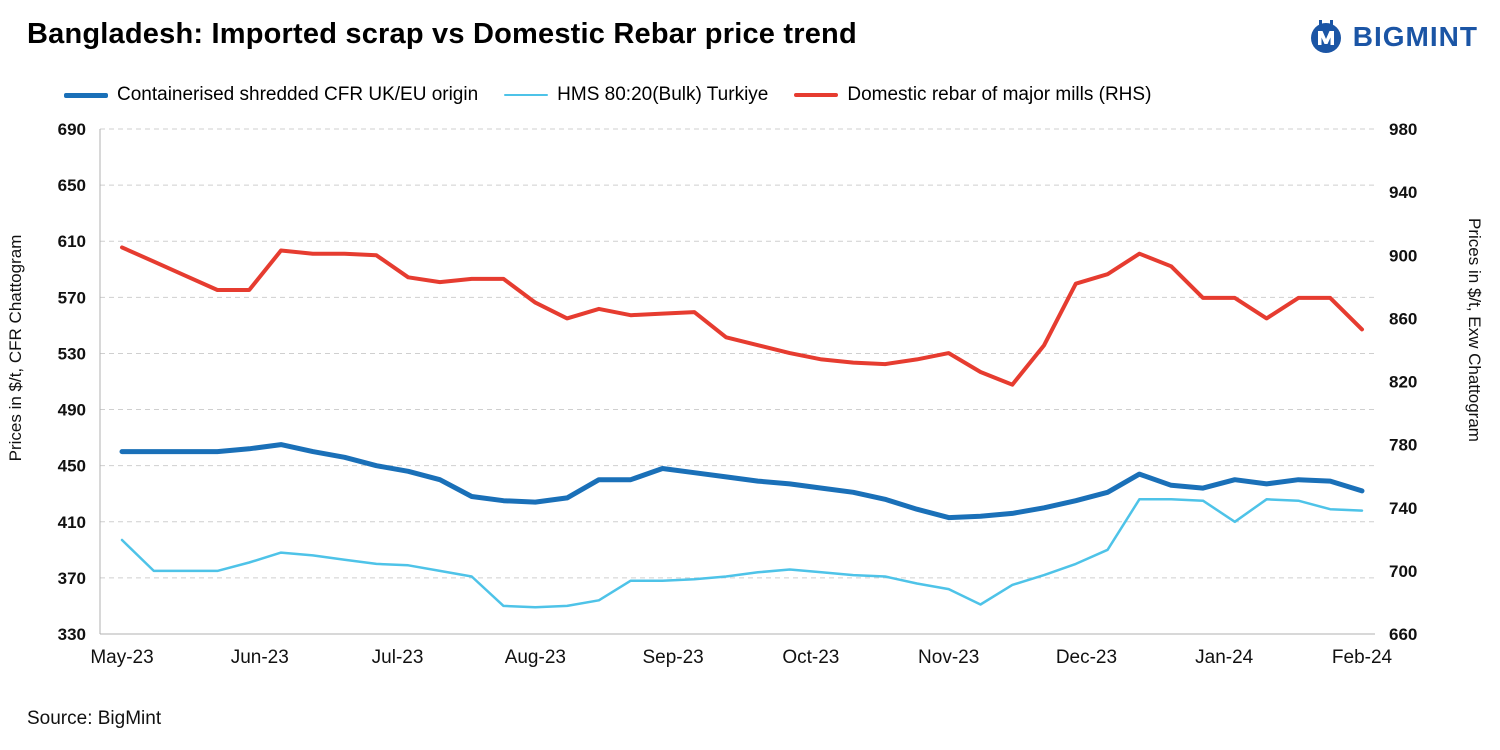 Image resolution: width=1500 pixels, height=750 pixels. Describe the element at coordinates (816, 95) in the screenshot. I see `legend-swatch-rebar-line` at that location.